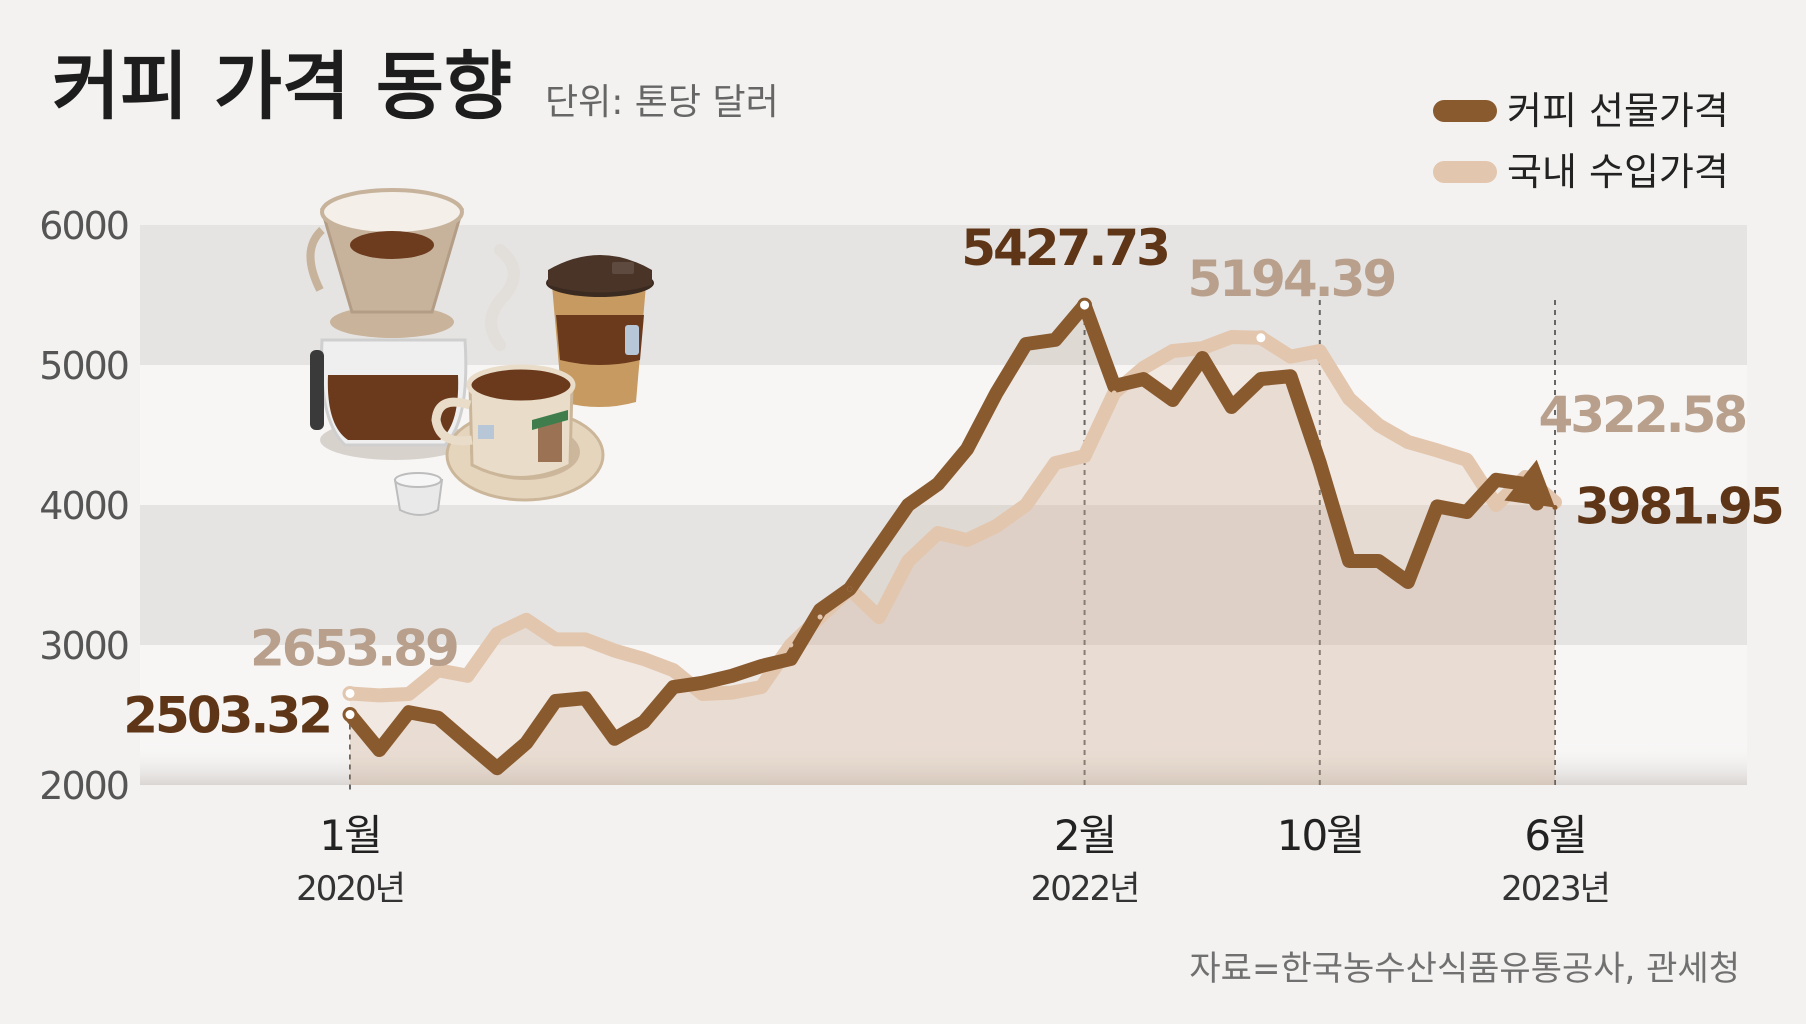 The width and height of the screenshot is (1806, 1024). I want to click on x-tick-year: 2023년, so click(1555, 889).